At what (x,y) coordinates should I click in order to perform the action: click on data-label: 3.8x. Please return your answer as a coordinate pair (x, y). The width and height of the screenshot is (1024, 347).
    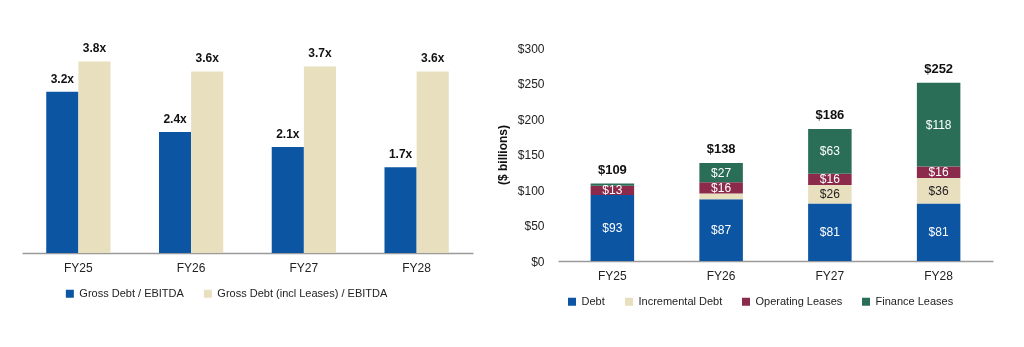
    Looking at the image, I should click on (94, 48).